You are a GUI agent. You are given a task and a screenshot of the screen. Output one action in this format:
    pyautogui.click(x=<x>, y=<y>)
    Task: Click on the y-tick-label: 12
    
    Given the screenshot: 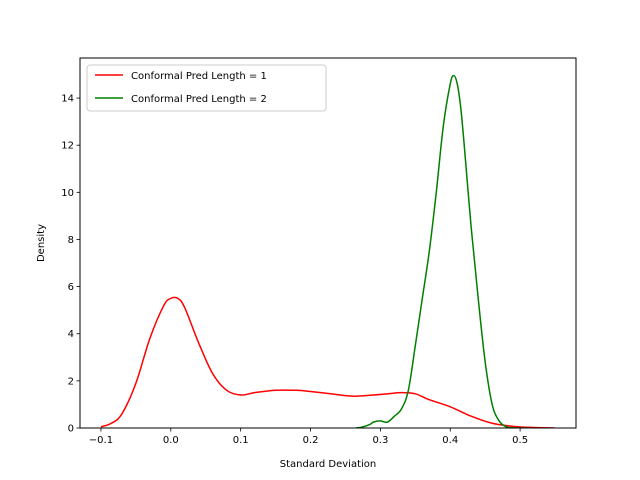 What is the action you would take?
    pyautogui.click(x=67, y=146)
    